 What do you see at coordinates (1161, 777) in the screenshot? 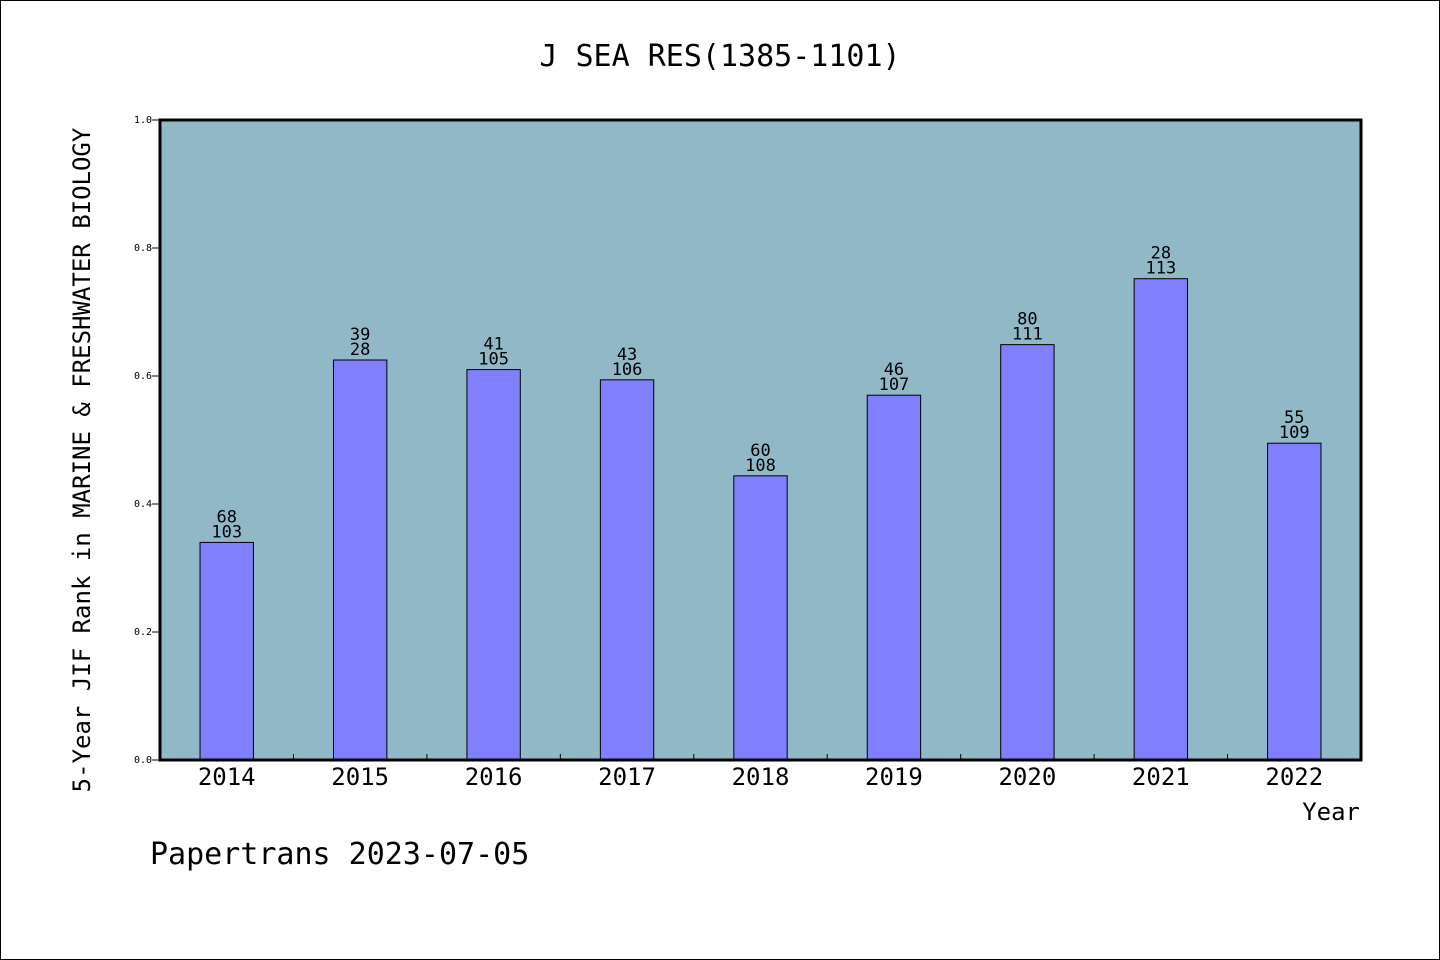
I see `x-tick-label: 2021` at bounding box center [1161, 777].